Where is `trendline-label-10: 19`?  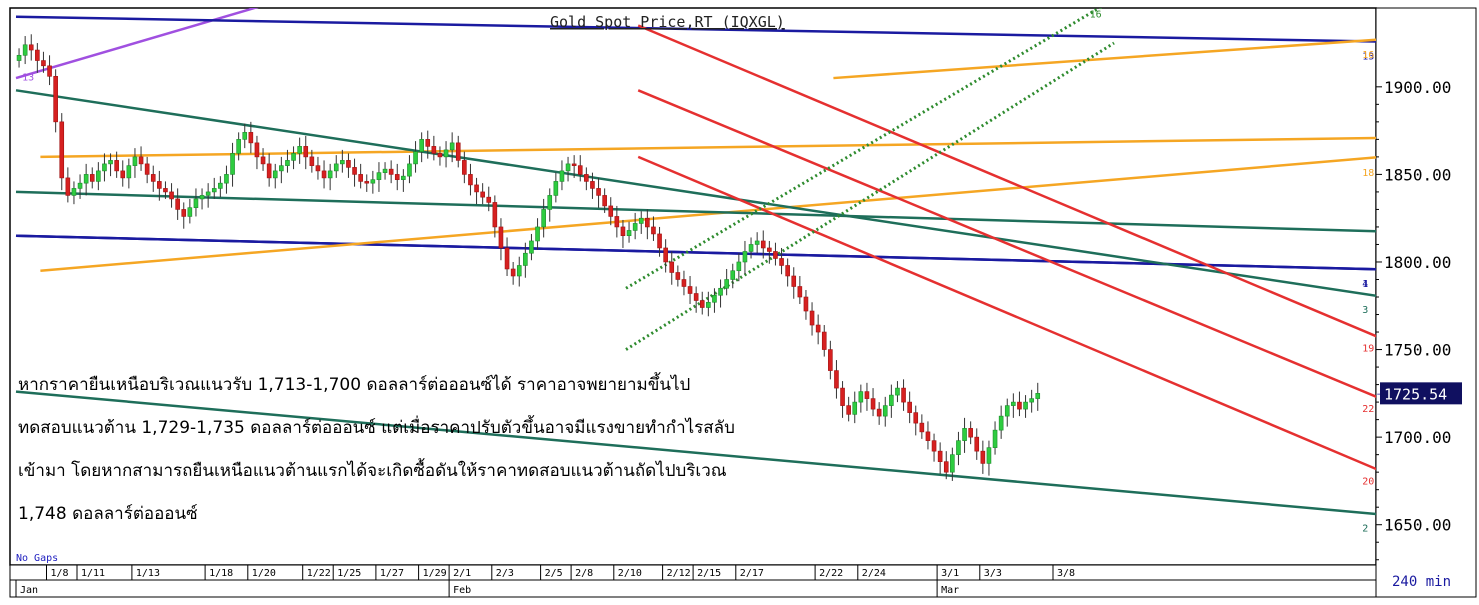 trendline-label-10: 19 is located at coordinates (1368, 349).